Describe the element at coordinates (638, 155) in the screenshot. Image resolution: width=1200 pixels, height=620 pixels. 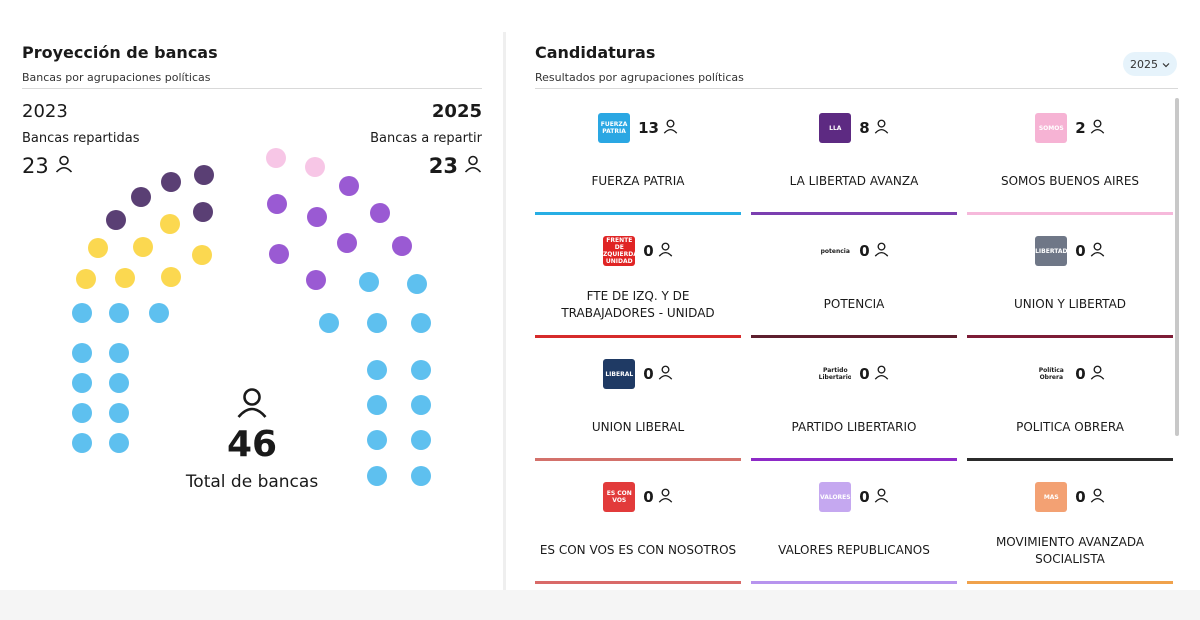
I see `party-card: FUERZA PATRIA 13 FUERZA PATRIA` at that location.